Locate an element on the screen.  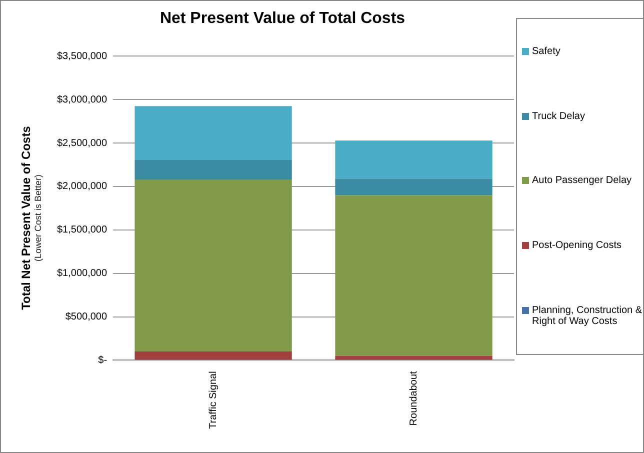
y-tick-label: $500,000 is located at coordinates (86, 317).